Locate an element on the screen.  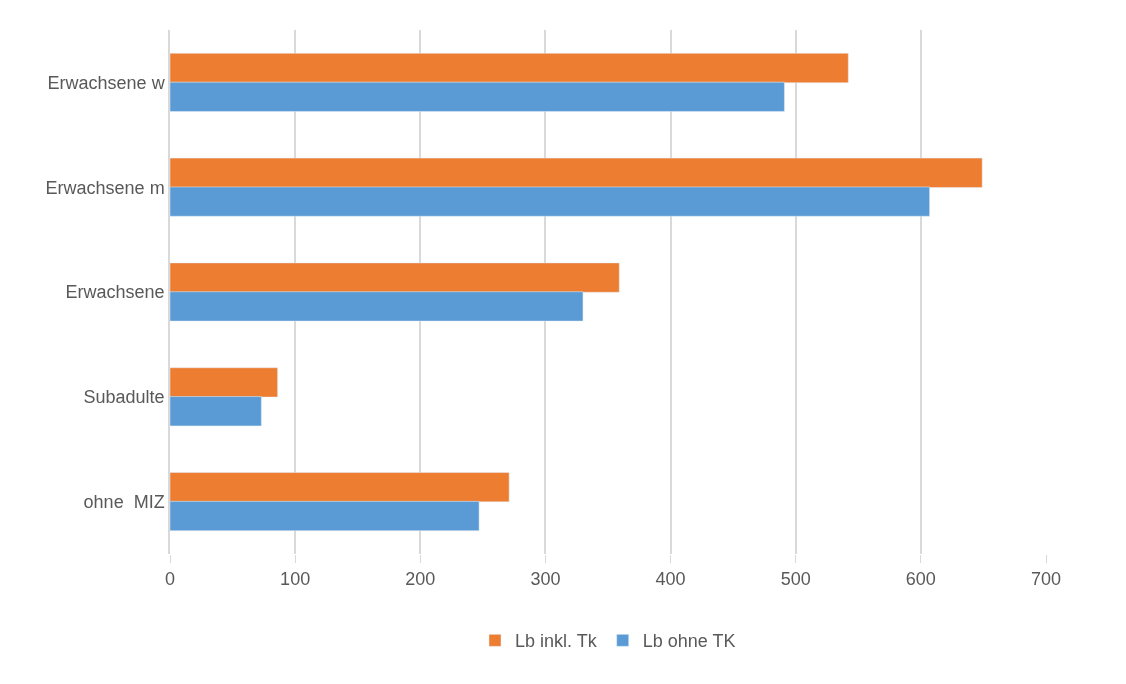
x-tick-label: 200 is located at coordinates (420, 578).